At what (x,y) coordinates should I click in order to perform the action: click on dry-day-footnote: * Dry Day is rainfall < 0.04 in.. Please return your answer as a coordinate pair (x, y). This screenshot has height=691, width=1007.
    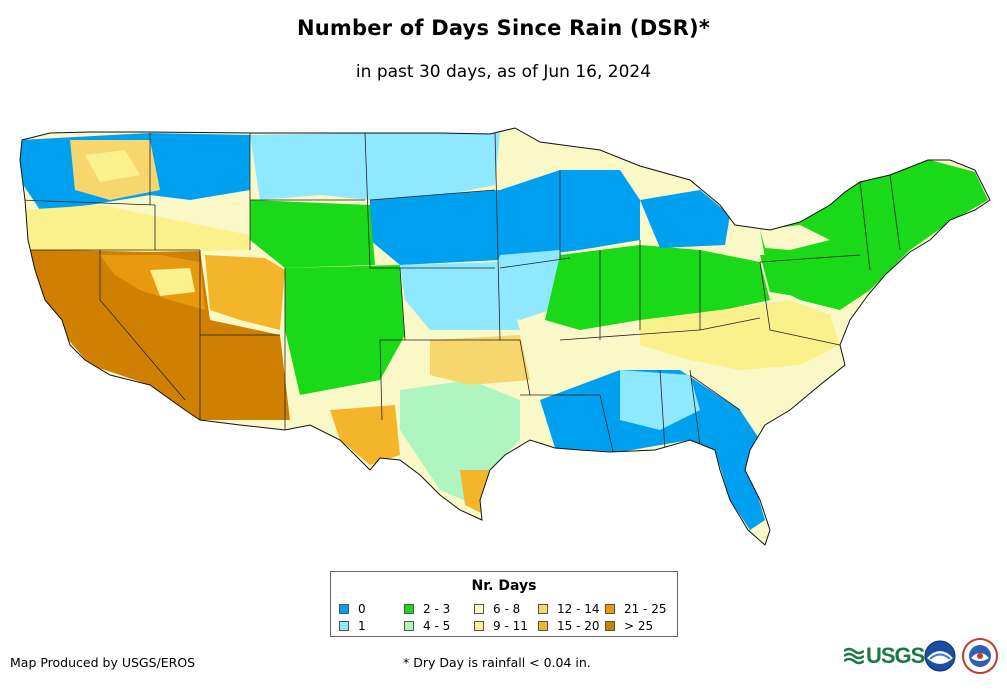
    Looking at the image, I should click on (497, 662).